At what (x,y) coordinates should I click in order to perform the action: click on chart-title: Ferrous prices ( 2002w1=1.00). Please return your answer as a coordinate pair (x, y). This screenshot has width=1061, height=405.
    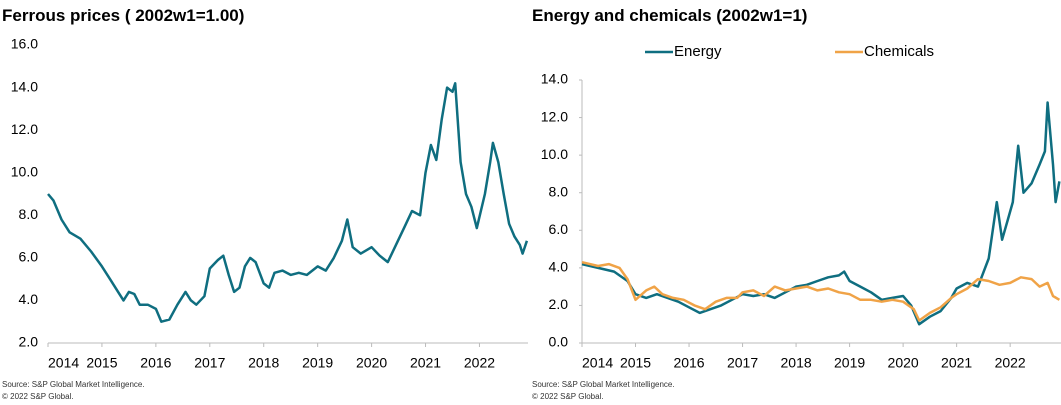
    Looking at the image, I should click on (123, 15).